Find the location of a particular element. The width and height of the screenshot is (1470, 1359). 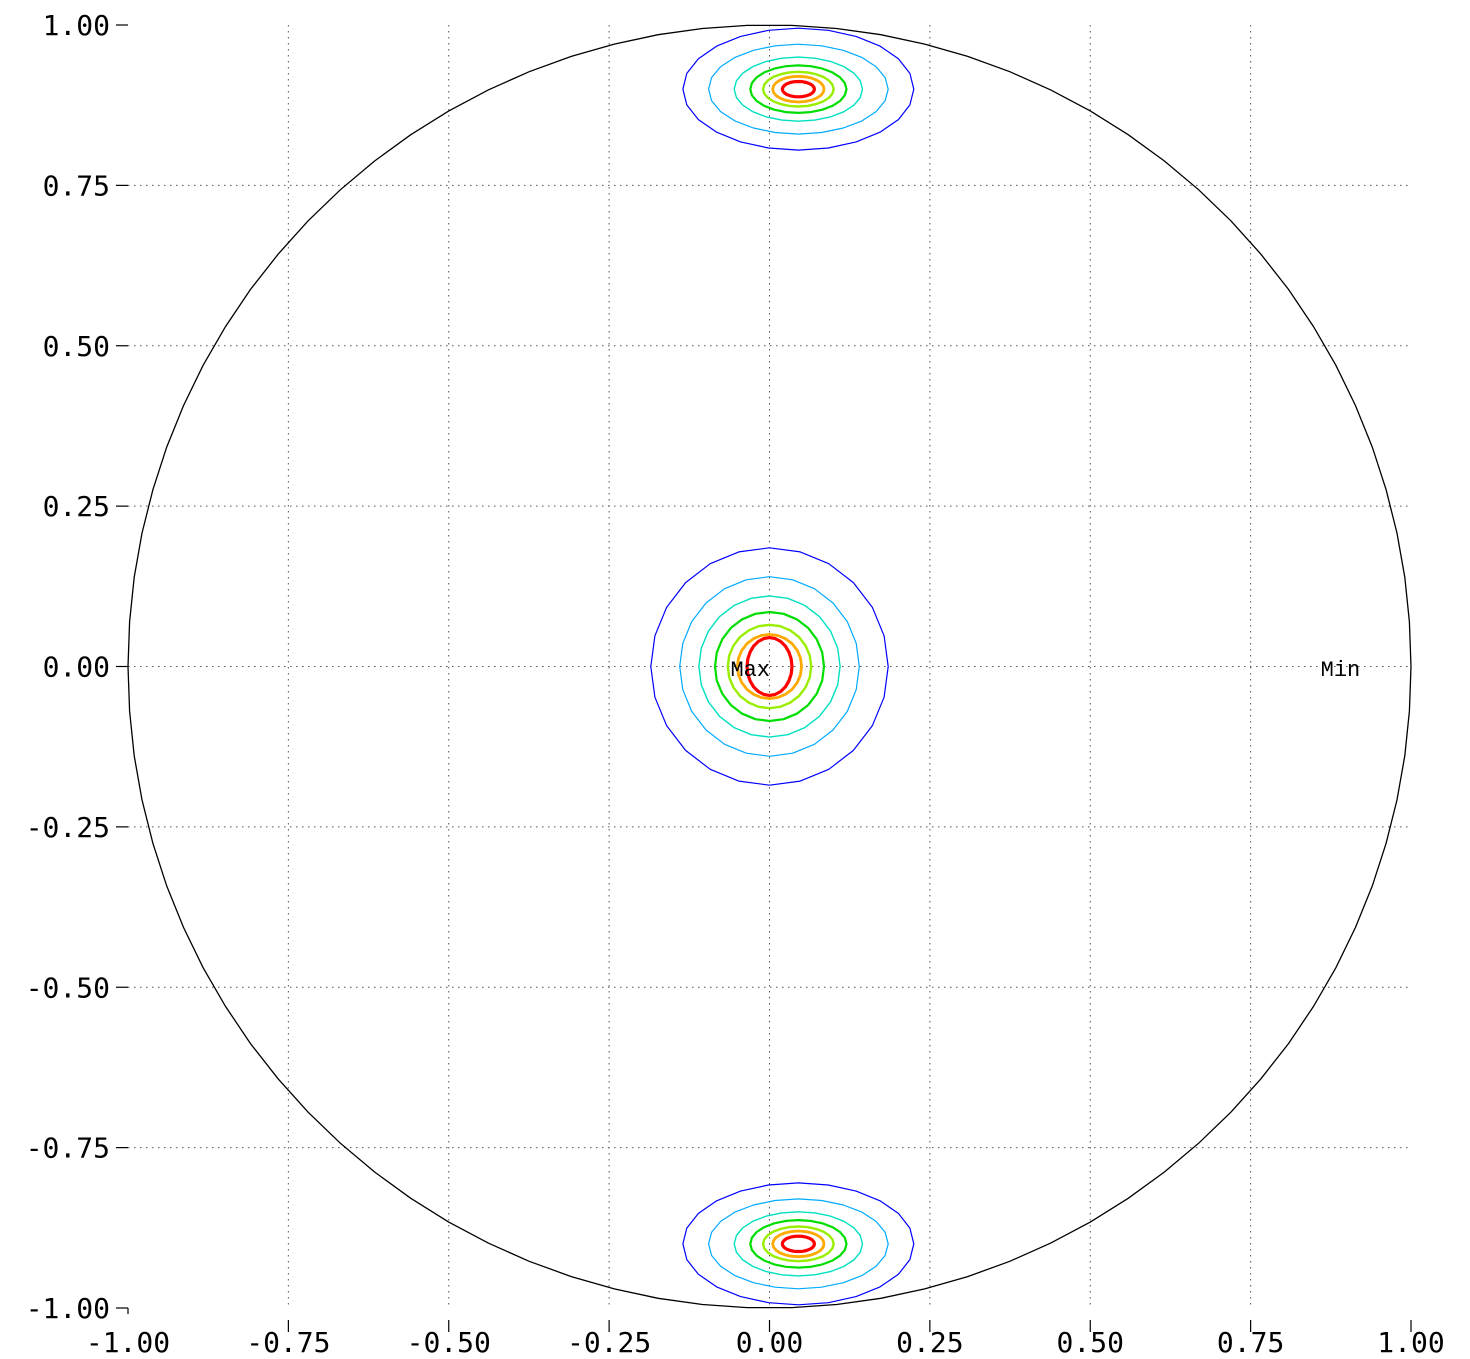

y-tick-label: 1.00 is located at coordinates (76, 25).